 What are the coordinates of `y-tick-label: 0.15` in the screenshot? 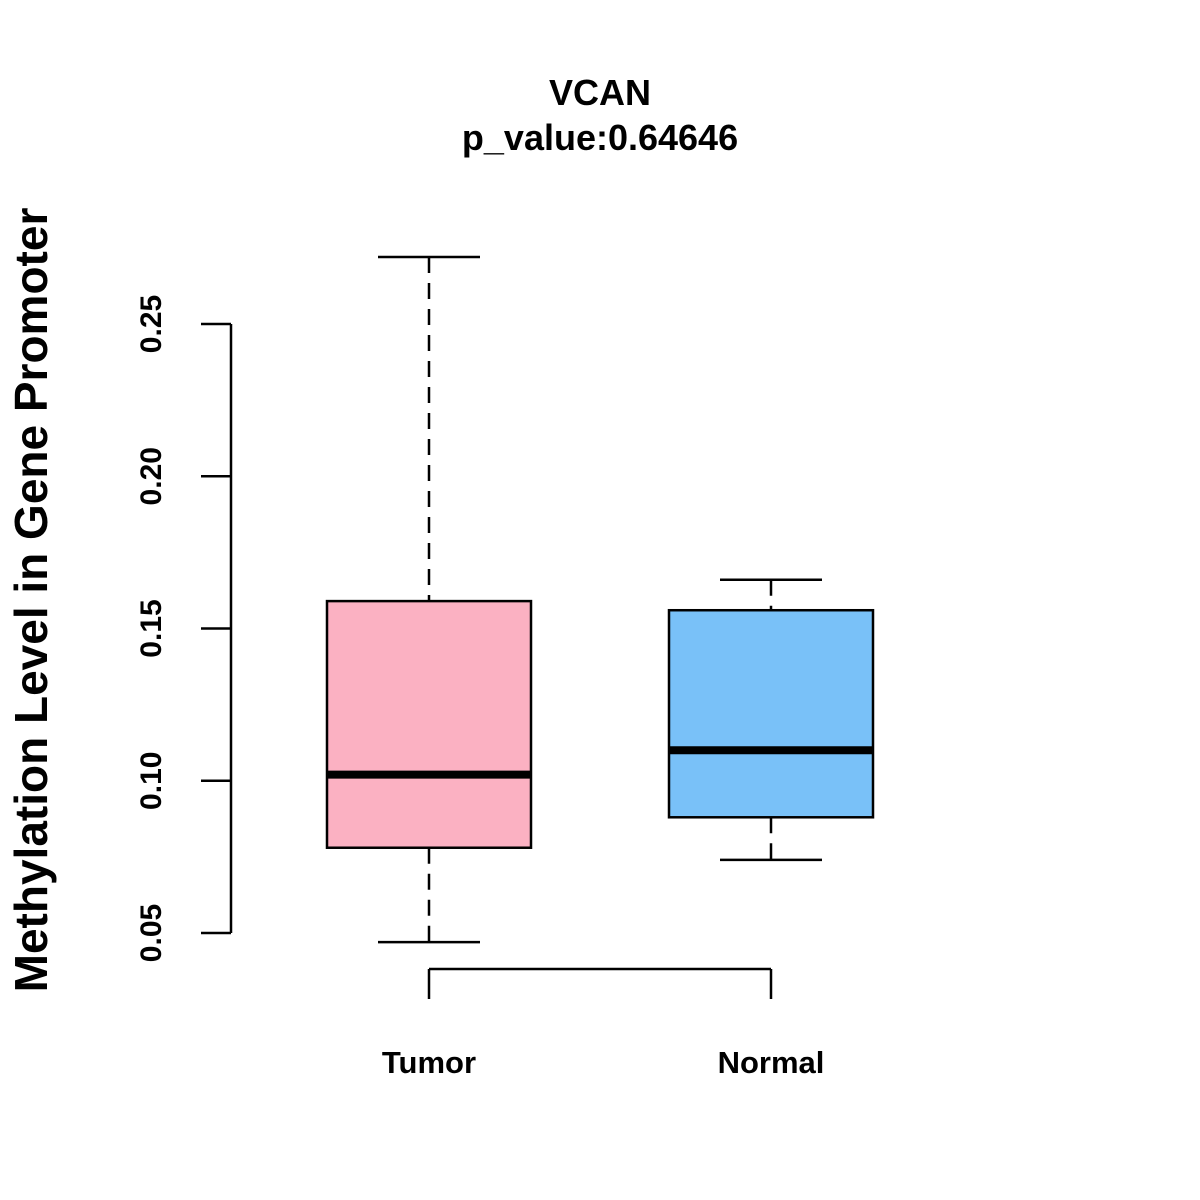 It's located at (151, 628).